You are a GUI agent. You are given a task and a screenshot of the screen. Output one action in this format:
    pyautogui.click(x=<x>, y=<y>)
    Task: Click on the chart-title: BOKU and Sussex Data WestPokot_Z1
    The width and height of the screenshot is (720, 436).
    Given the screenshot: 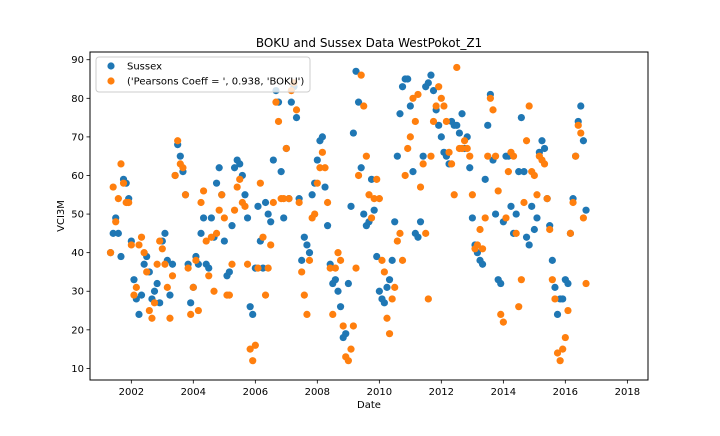 What is the action you would take?
    pyautogui.click(x=369, y=43)
    